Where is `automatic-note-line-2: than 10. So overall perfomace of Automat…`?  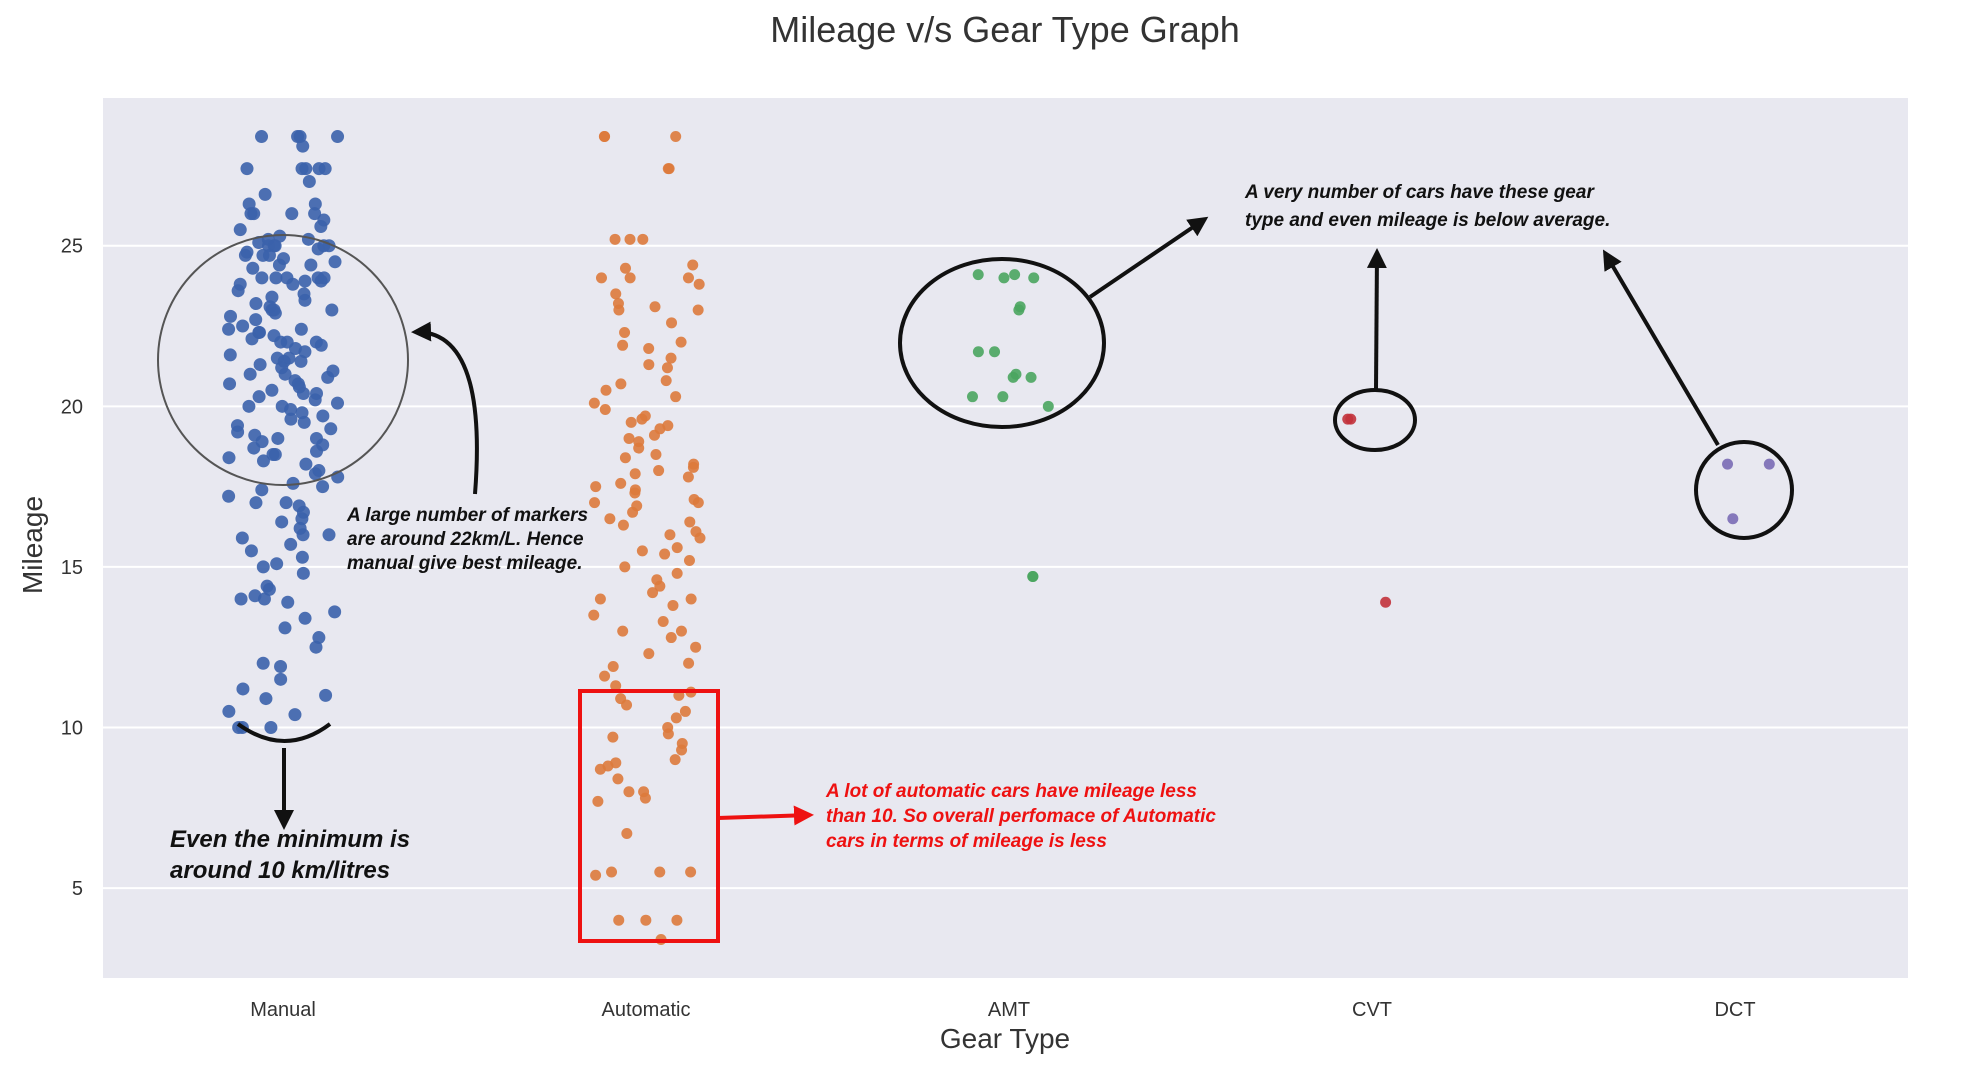
automatic-note-line-2: than 10. So overall perfomace of Automat… is located at coordinates (1021, 816).